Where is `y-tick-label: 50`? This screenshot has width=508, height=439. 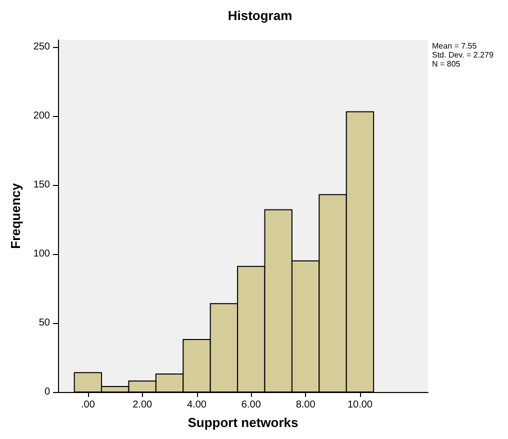
y-tick-label: 50 is located at coordinates (44, 322).